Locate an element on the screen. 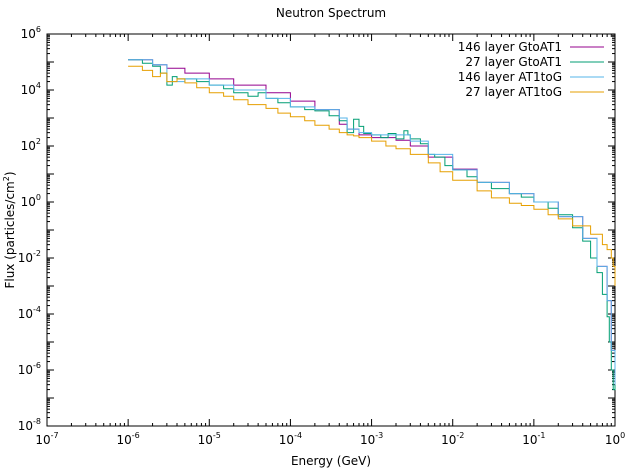  y-axis-label-superscript: 2 is located at coordinates (6, 178).